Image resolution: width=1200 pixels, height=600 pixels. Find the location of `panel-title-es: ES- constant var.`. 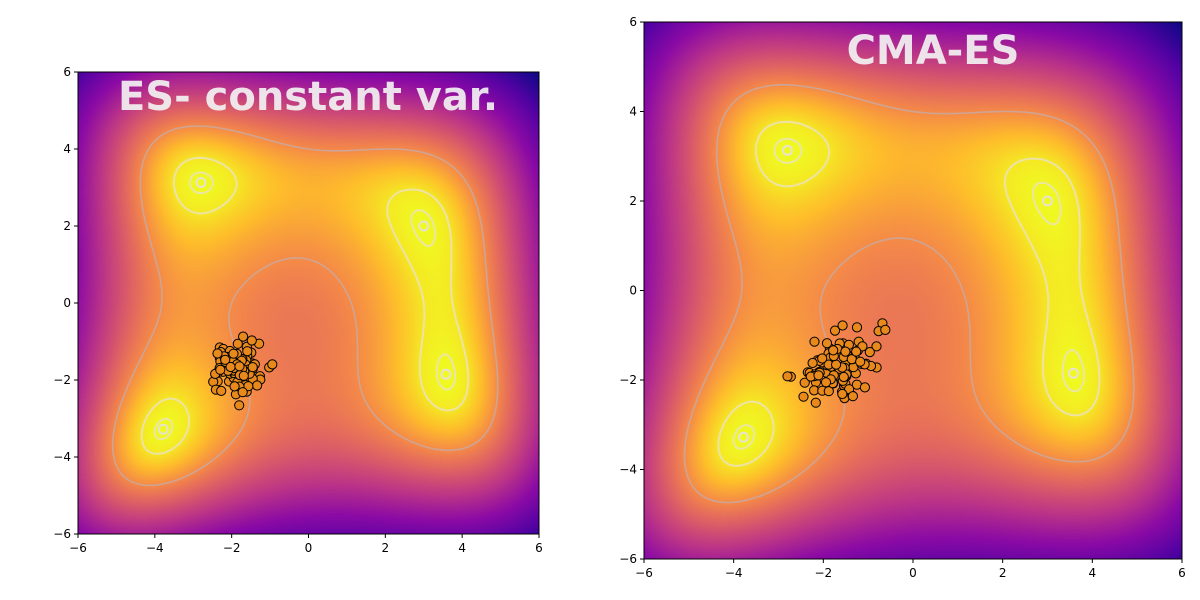

panel-title-es: ES- constant var. is located at coordinates (308, 97).